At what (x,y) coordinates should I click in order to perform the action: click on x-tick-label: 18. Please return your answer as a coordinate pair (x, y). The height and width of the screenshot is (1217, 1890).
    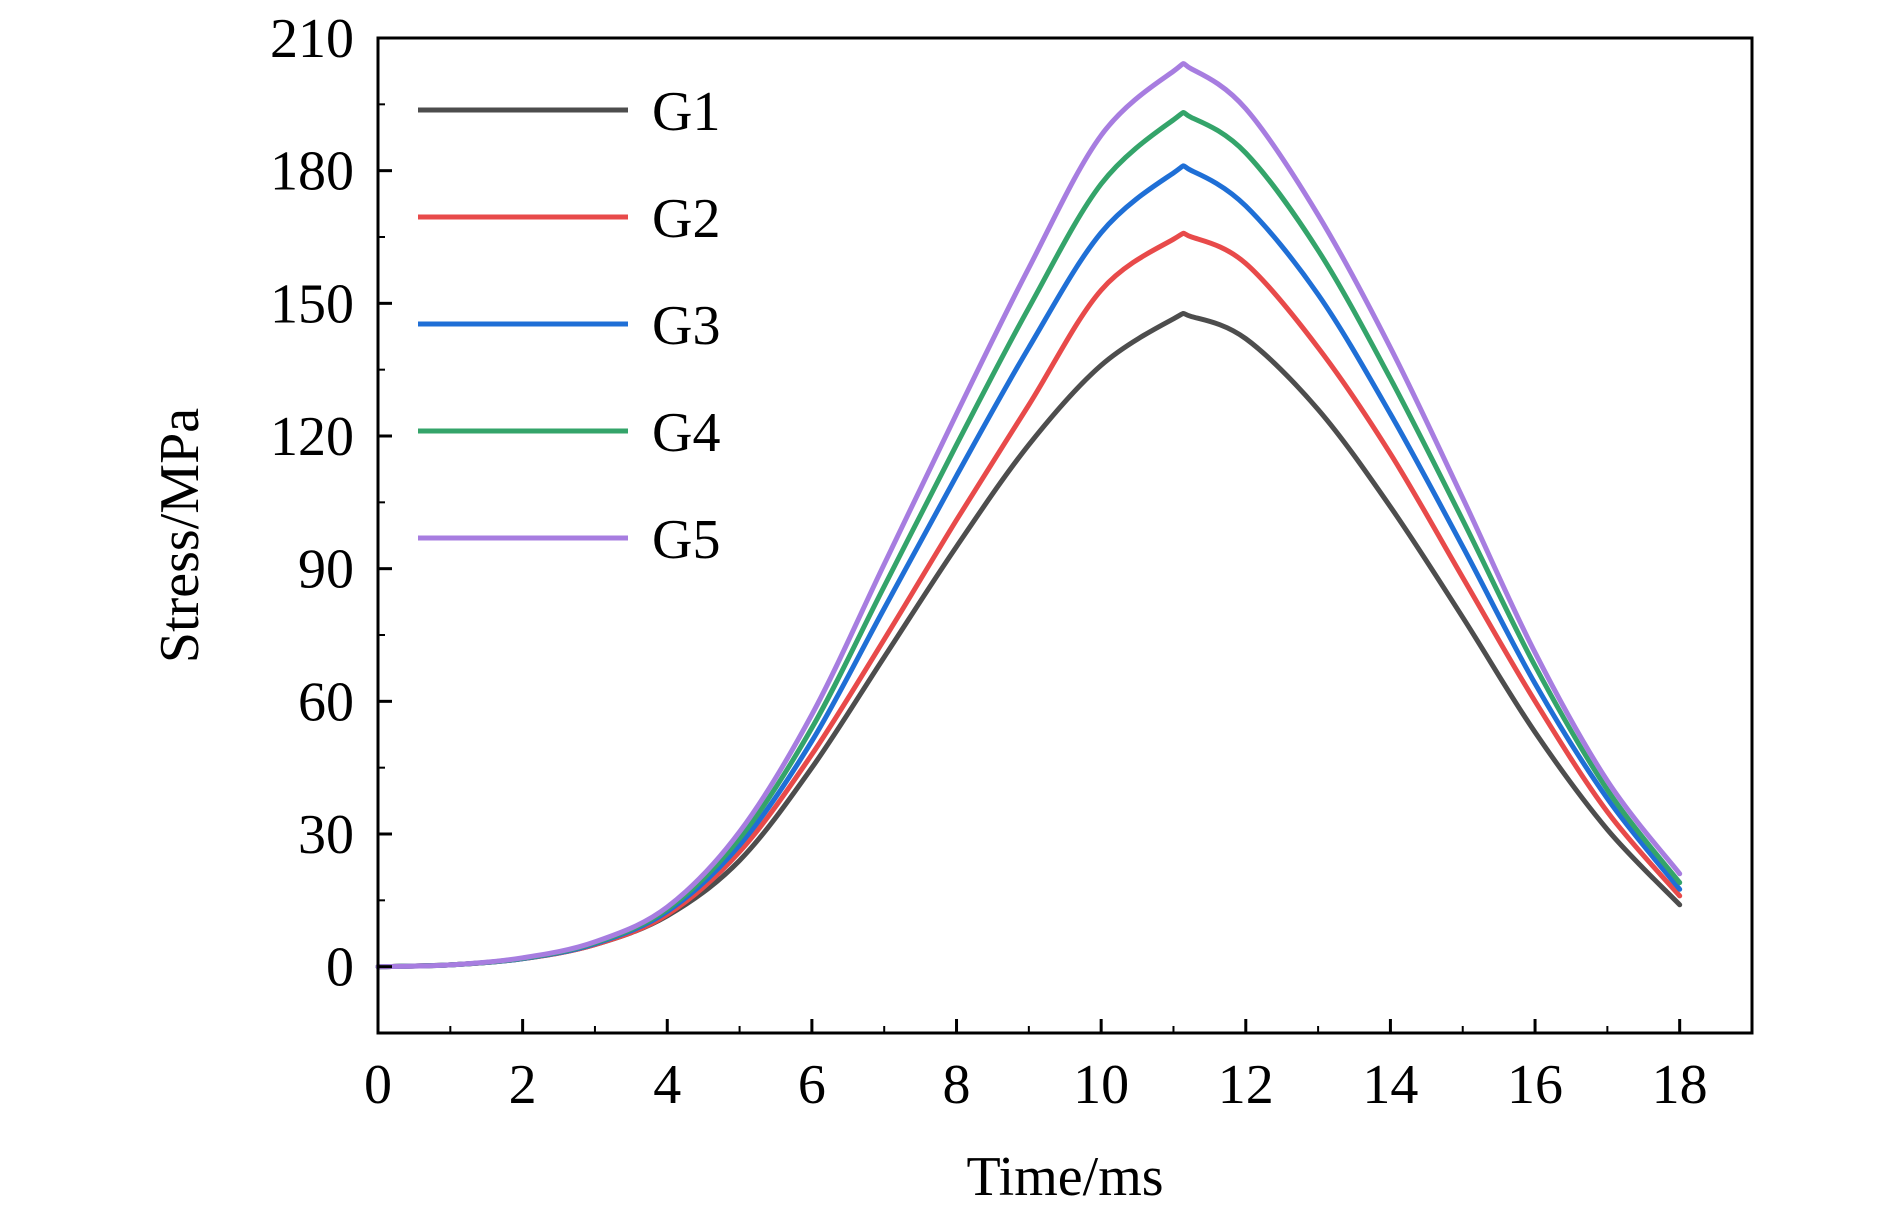
    Looking at the image, I should click on (1680, 1085).